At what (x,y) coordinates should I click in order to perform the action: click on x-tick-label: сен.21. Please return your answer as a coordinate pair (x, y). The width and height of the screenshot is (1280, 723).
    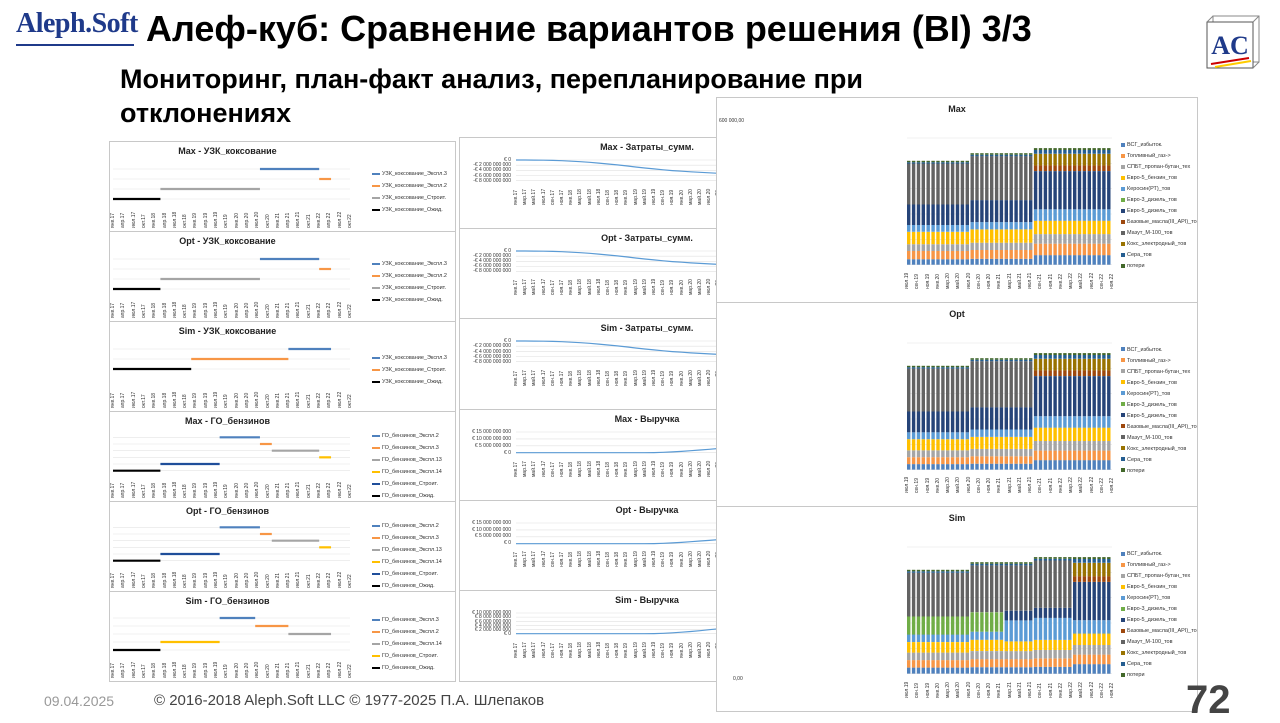
    Looking at the image, I should click on (1040, 486).